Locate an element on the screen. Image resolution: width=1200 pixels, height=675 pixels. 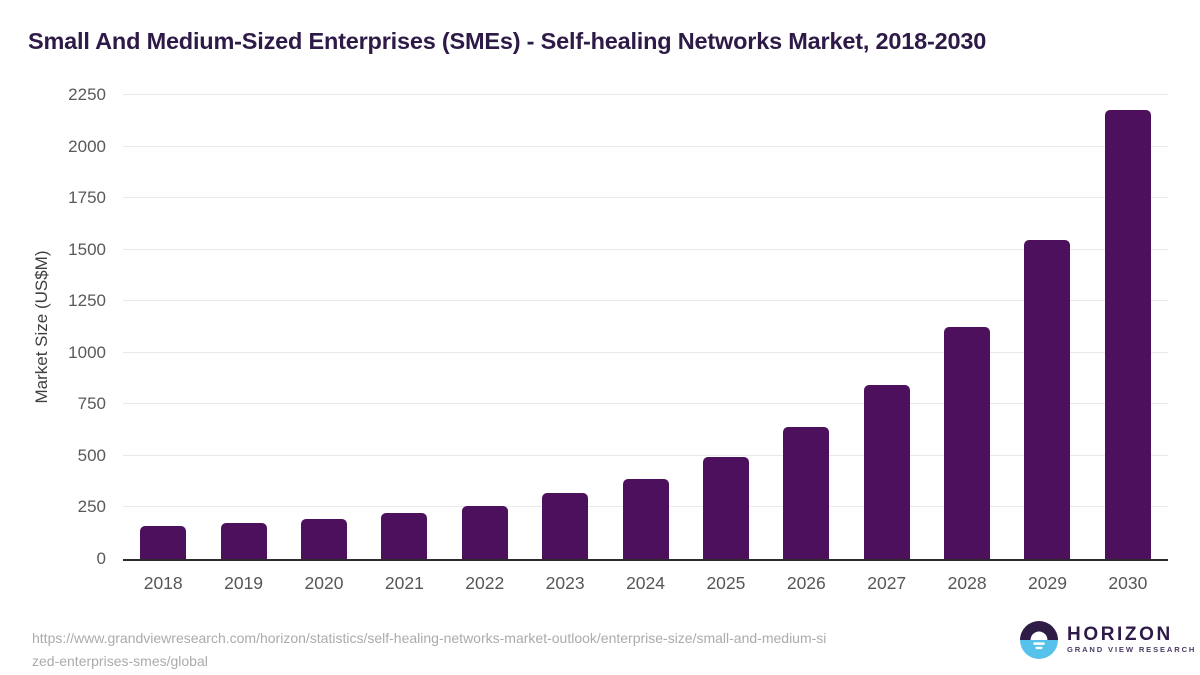
gridline-2000 is located at coordinates (645, 146).